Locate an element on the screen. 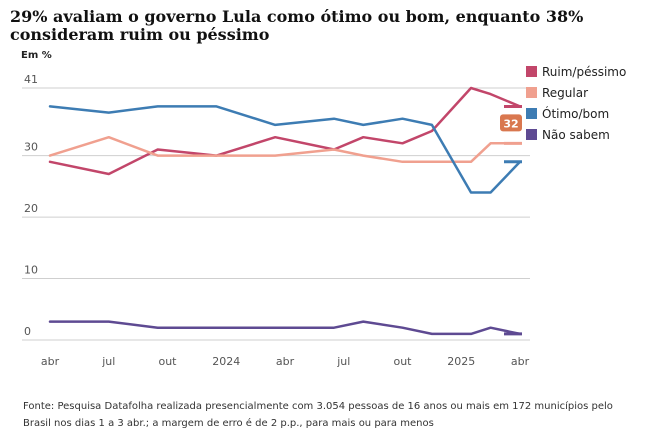 The width and height of the screenshot is (660, 436). legend: Ruim/péssimo Regular Ótimo/bom Não sabem is located at coordinates (565, 200).